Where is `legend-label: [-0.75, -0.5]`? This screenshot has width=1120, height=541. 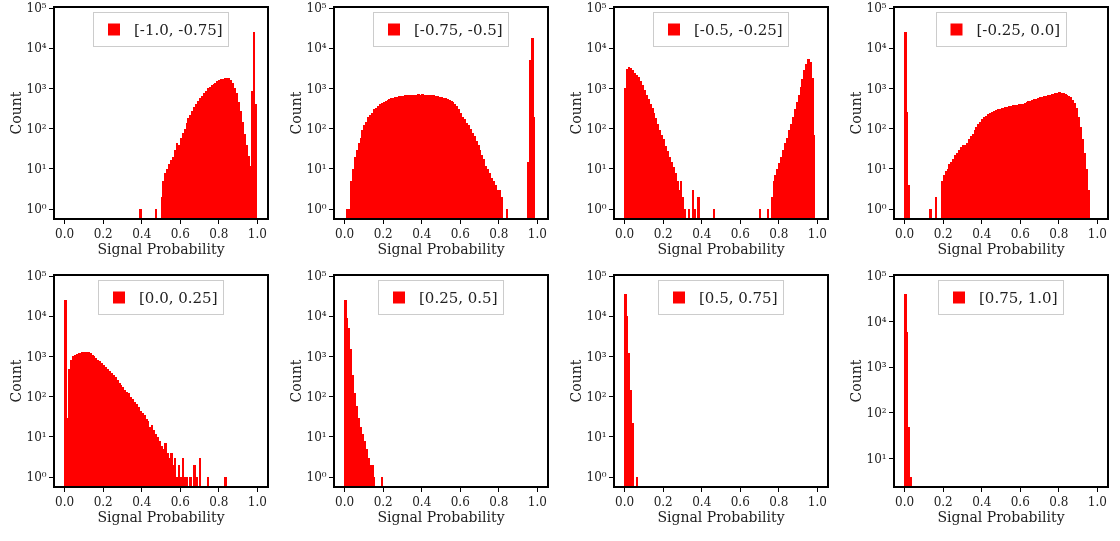
legend-label: [-0.75, -0.5] is located at coordinates (458, 30).